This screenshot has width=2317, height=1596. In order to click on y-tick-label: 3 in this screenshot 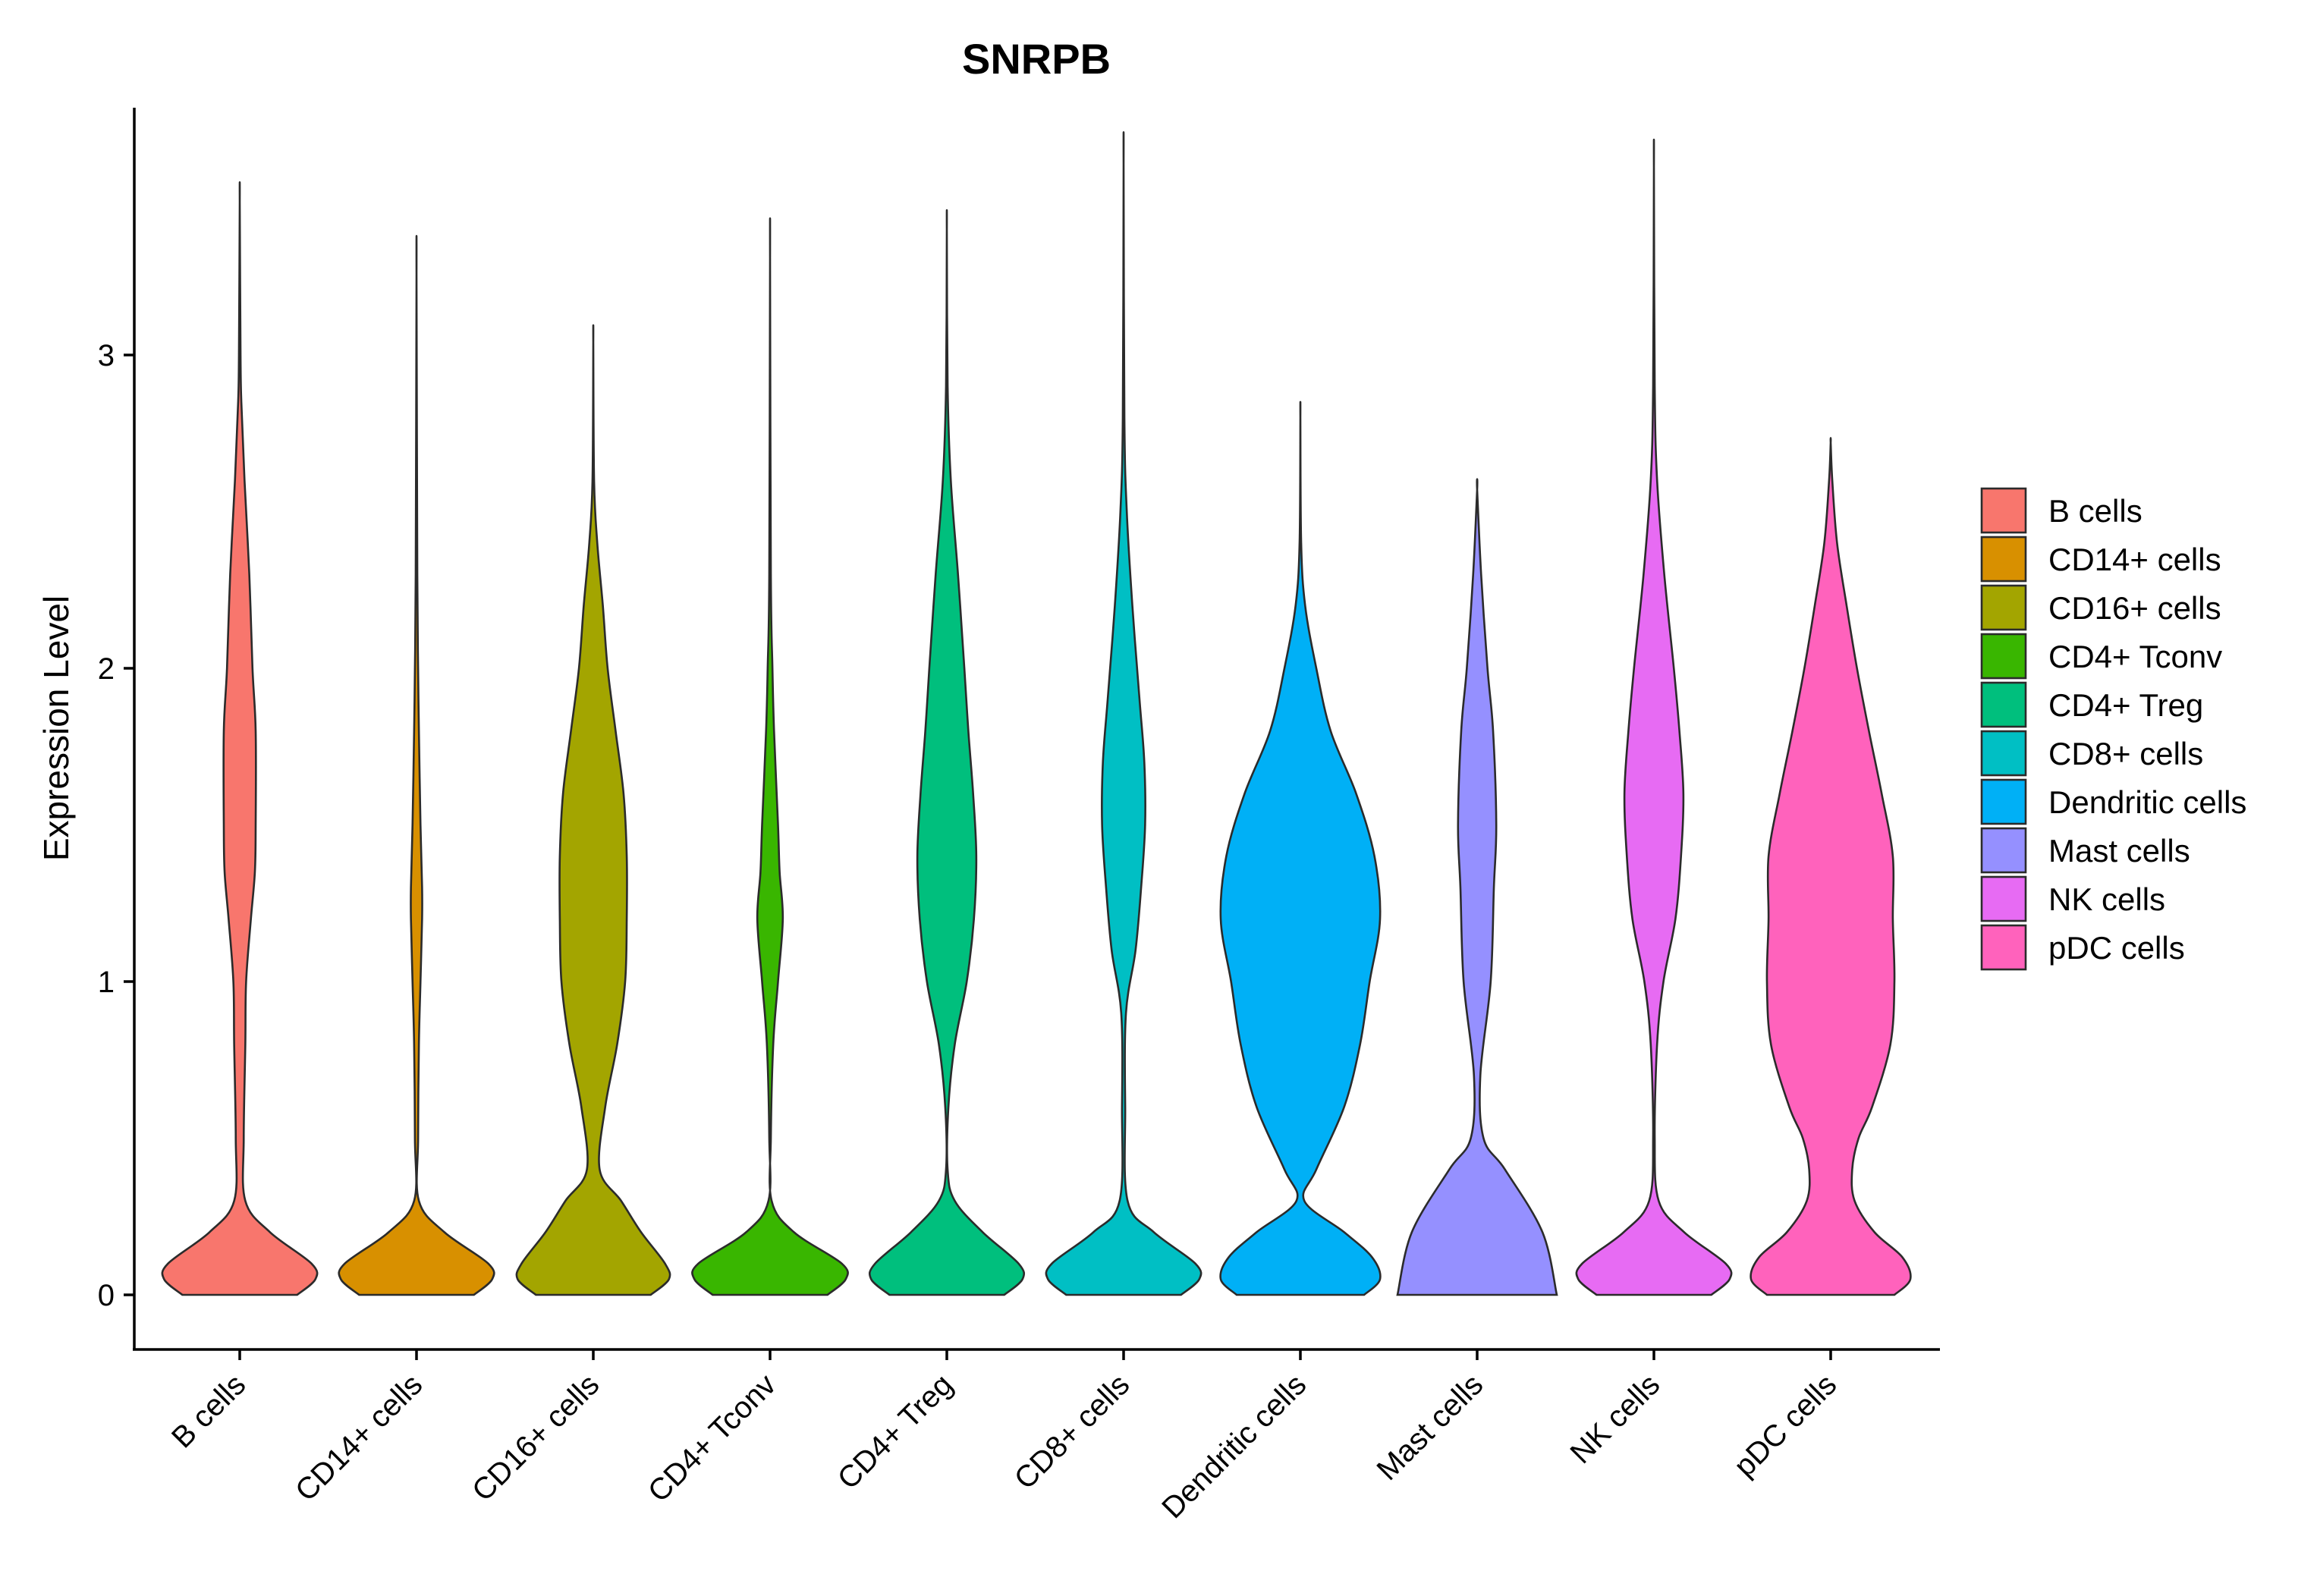, I will do `click(106, 355)`.